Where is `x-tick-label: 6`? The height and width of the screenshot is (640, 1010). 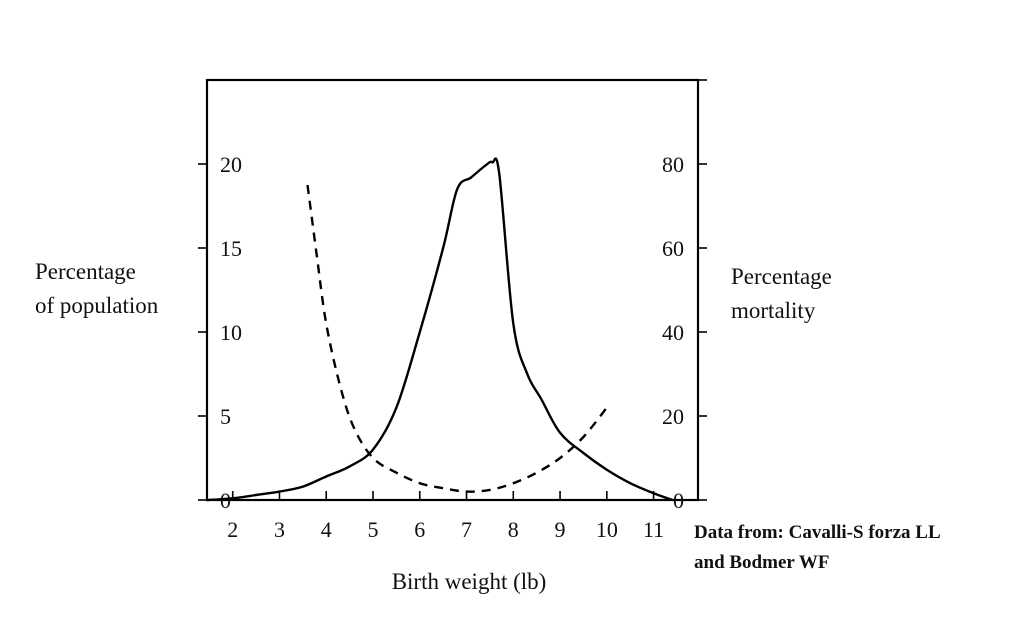 x-tick-label: 6 is located at coordinates (419, 529).